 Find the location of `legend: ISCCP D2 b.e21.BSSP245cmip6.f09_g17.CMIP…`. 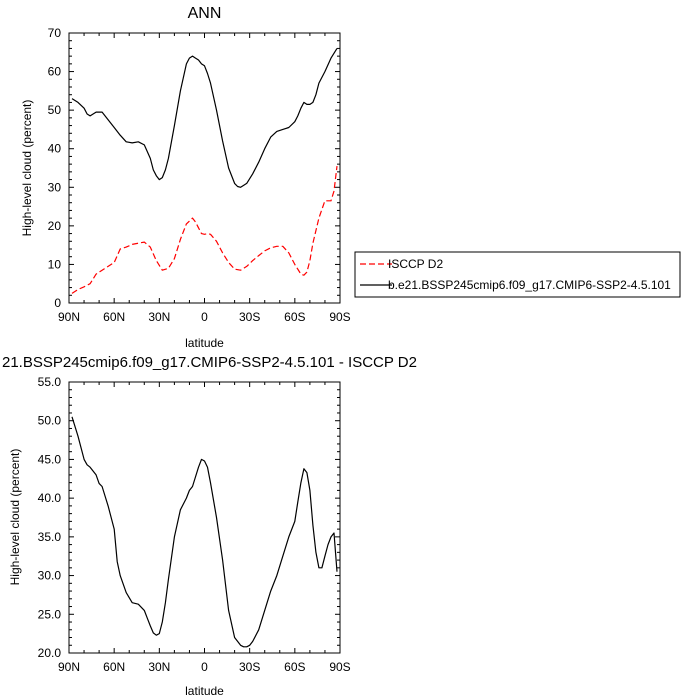

legend: ISCCP D2 b.e21.BSSP245cmip6.f09_g17.CMIP… is located at coordinates (517, 274).